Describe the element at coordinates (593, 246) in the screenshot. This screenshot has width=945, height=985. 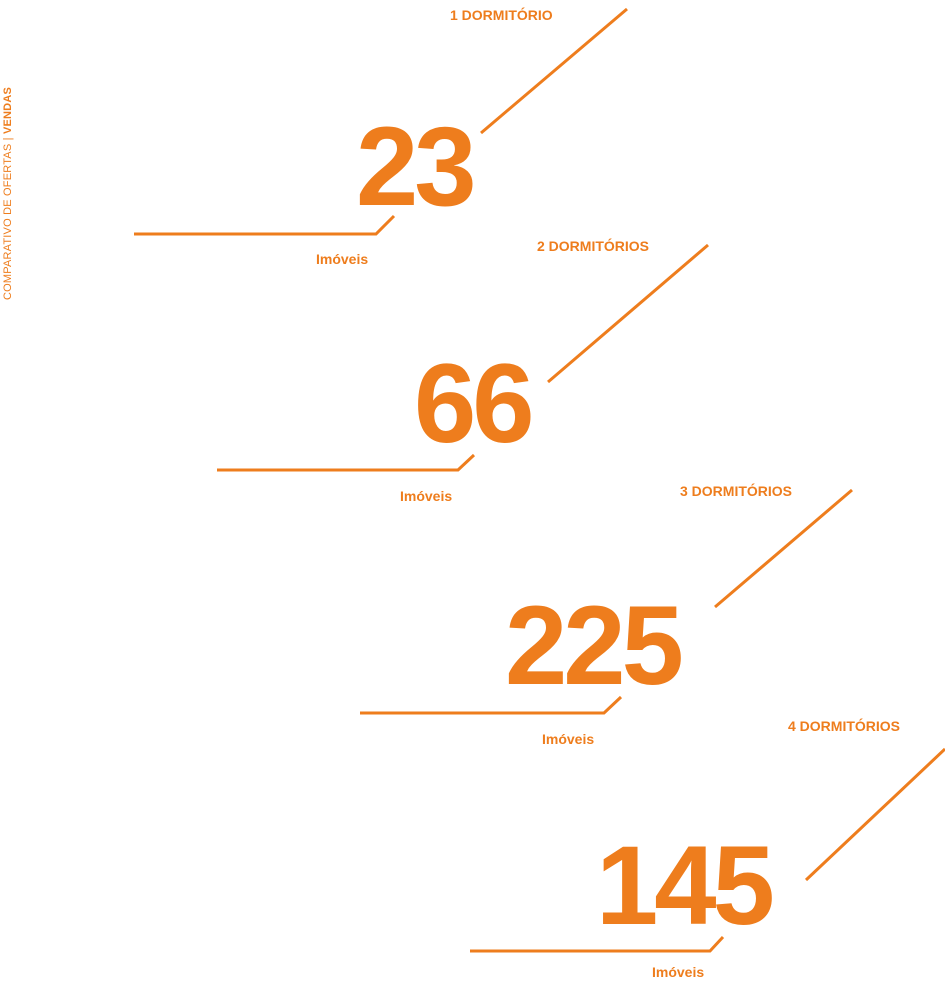
I see `group-2-category-label: 2 DORMITÓRIOS` at that location.